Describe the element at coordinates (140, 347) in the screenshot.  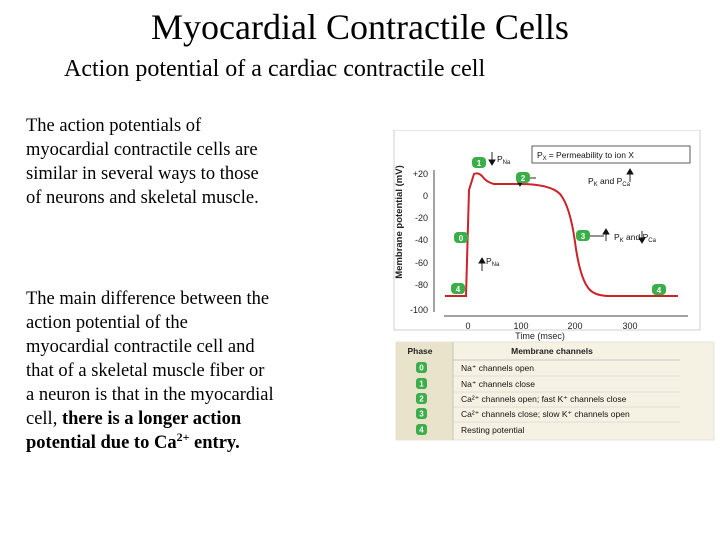
I see `paragraph-line: myocardial contractile cell and` at that location.